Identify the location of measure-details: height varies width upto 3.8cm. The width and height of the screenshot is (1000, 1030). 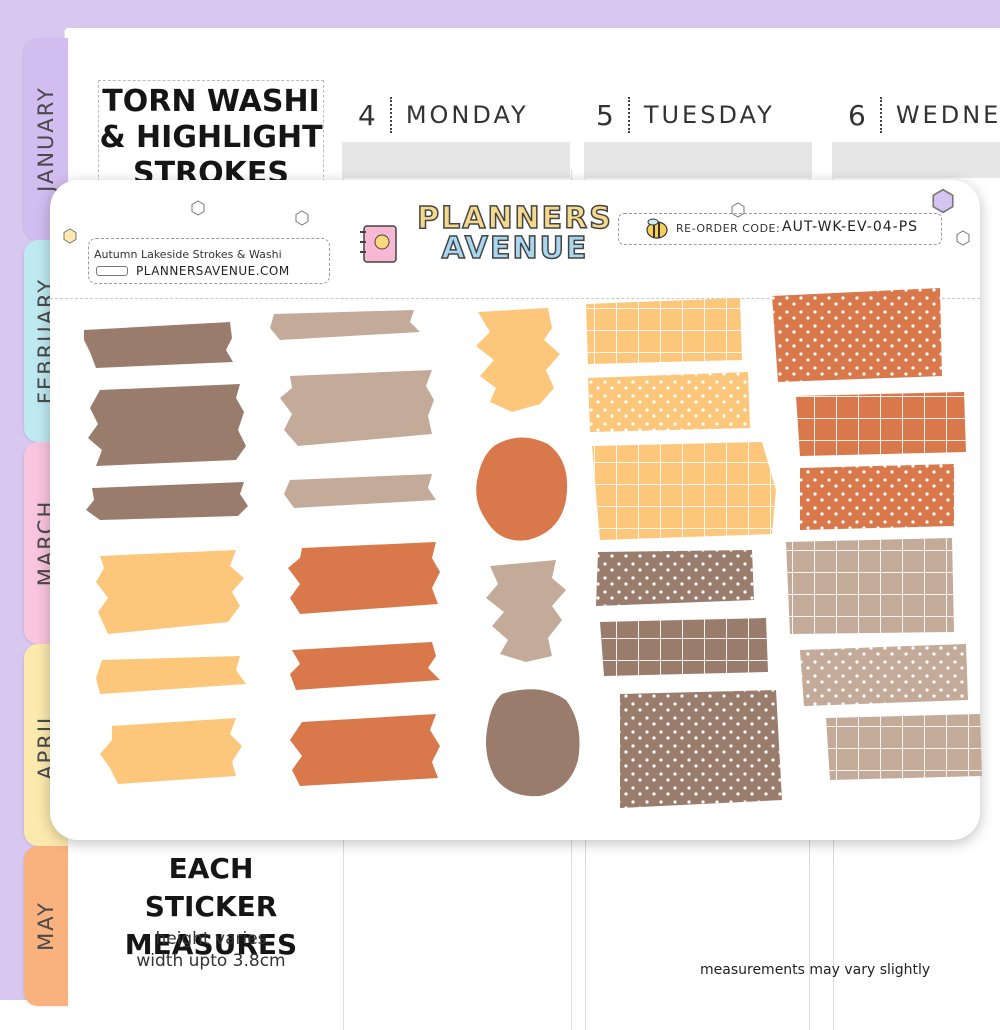
(211, 950).